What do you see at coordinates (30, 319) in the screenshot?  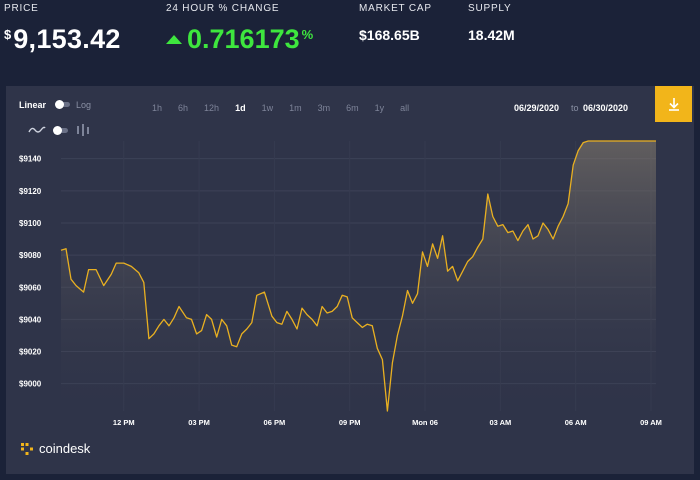 I see `y-tick-label: $9040` at bounding box center [30, 319].